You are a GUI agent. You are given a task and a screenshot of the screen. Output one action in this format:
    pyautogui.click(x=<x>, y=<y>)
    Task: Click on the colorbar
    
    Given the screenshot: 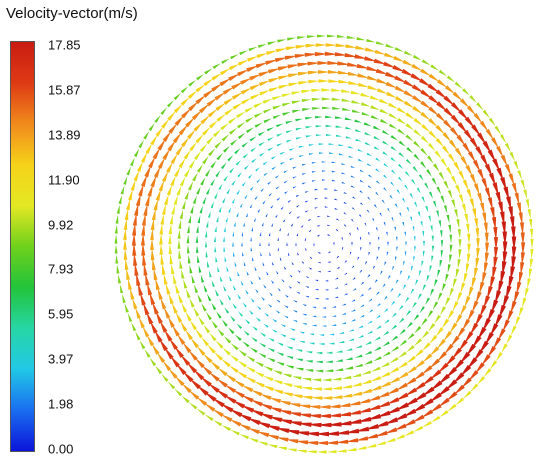 What is the action you would take?
    pyautogui.click(x=22, y=246)
    